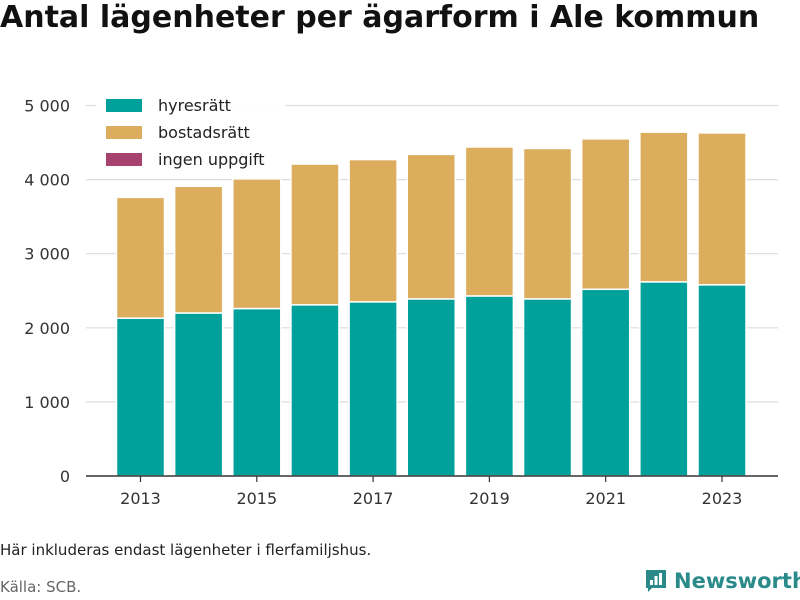 The width and height of the screenshot is (800, 600). I want to click on x-tick-label: 2017, so click(373, 498).